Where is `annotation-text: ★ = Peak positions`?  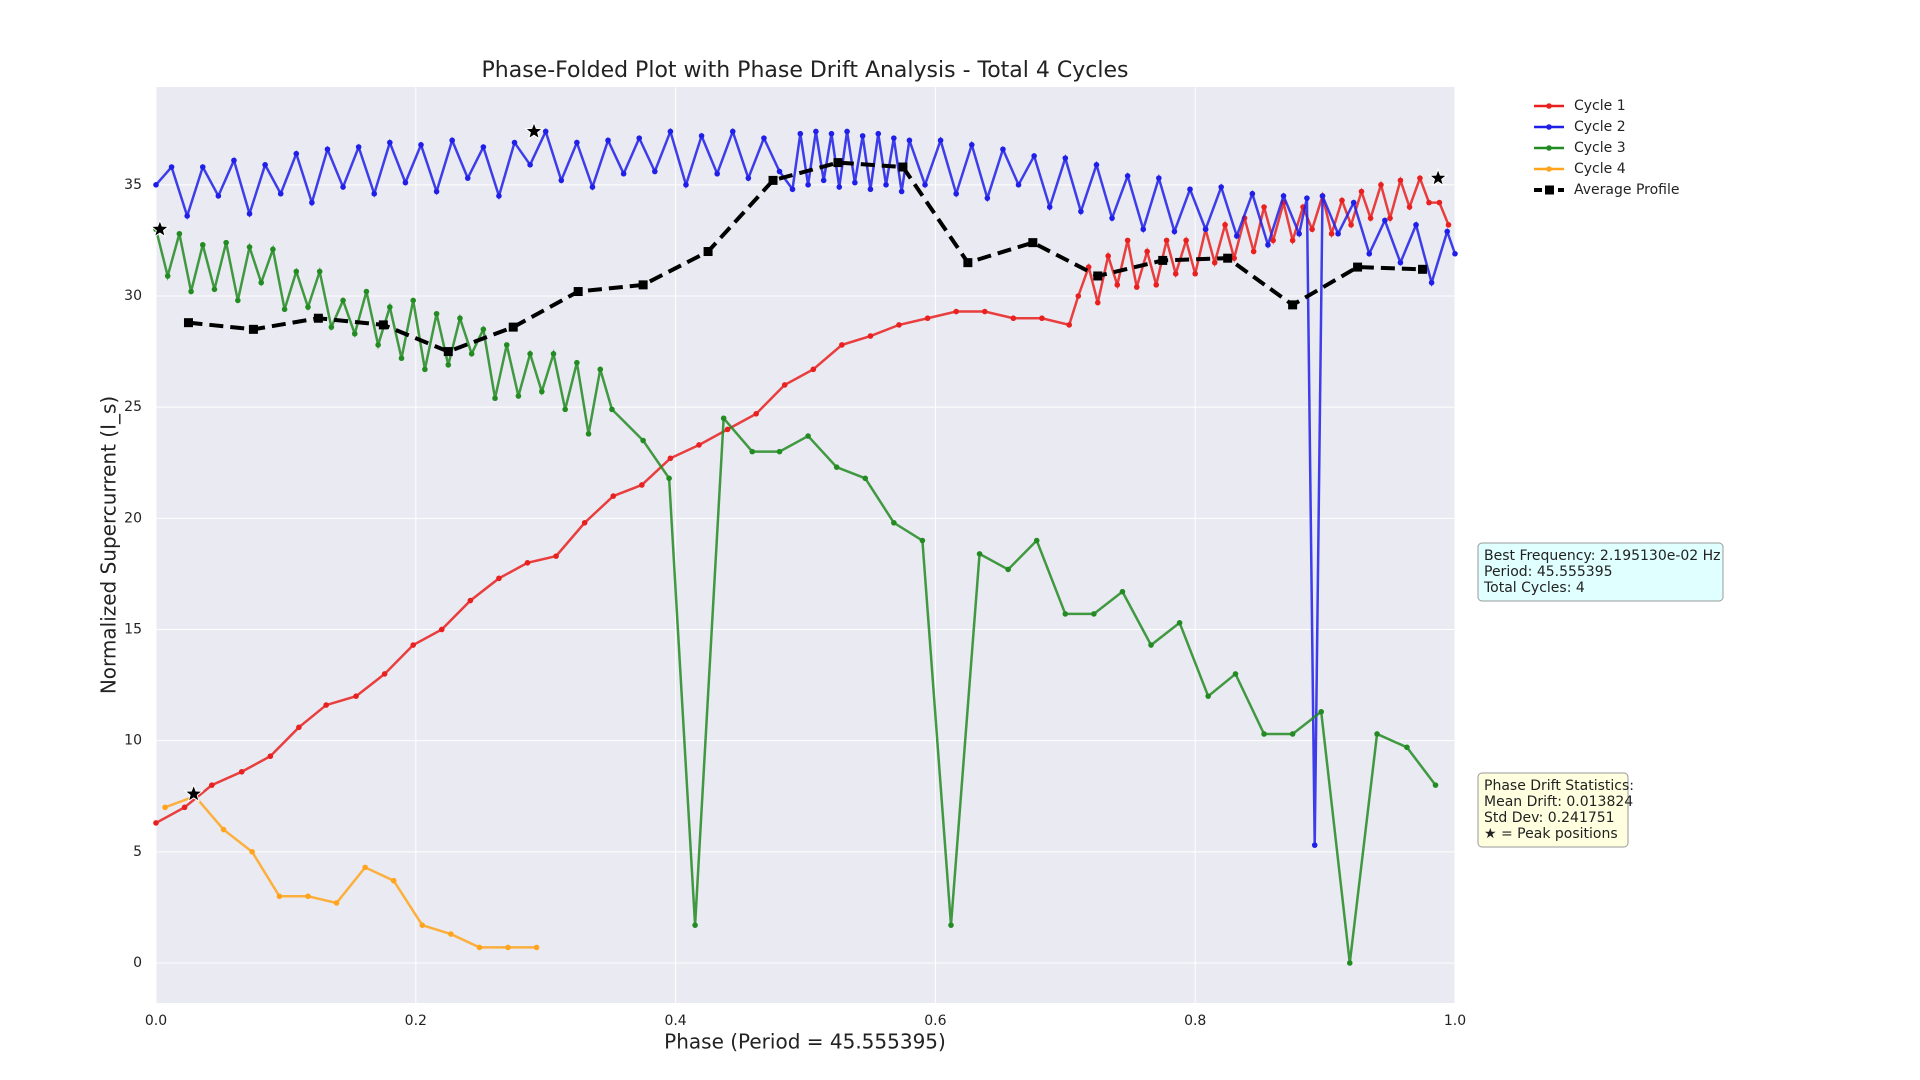
annotation-text: ★ = Peak positions is located at coordinates (1551, 834).